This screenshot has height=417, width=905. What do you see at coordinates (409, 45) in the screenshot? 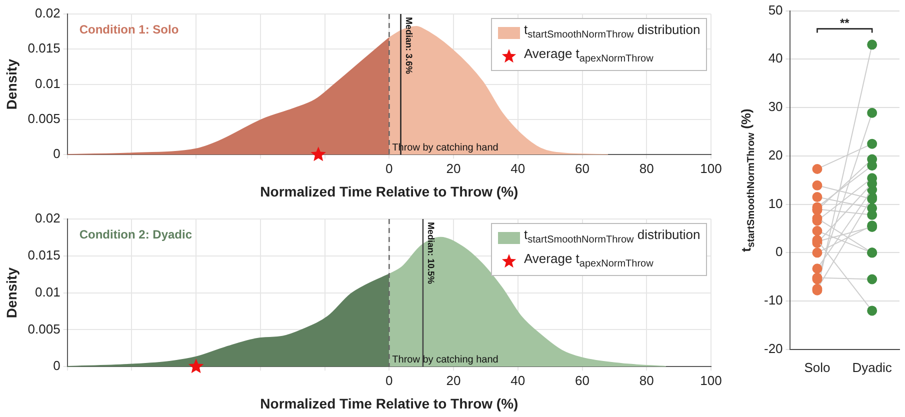
I see `ref-line-label: Median: 3.6%` at bounding box center [409, 45].